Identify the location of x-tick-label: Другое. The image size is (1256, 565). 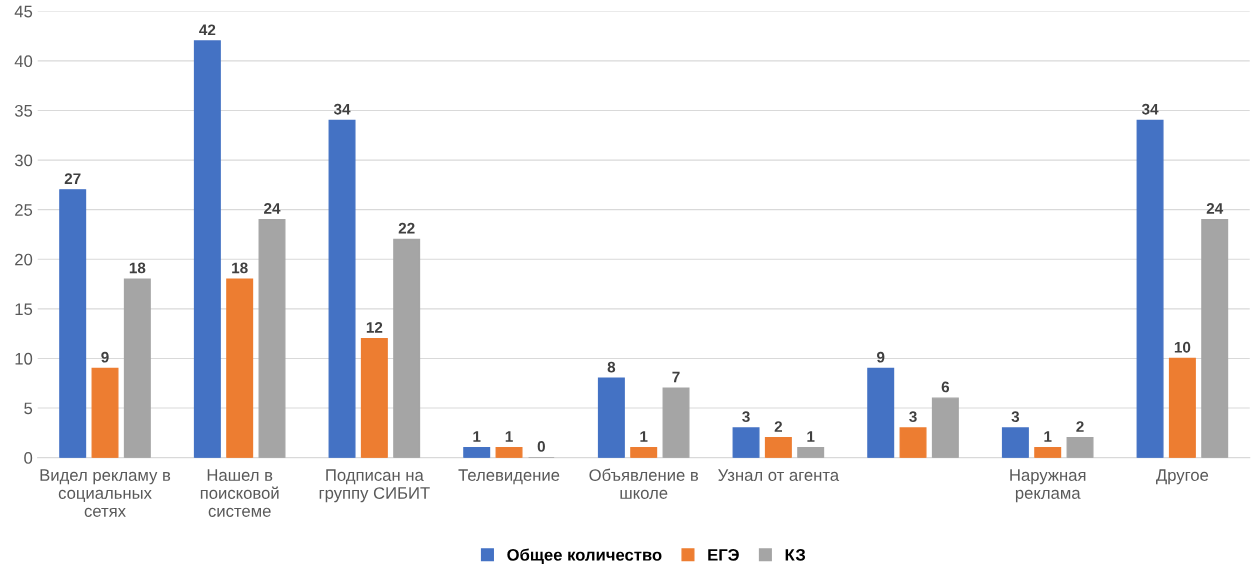
(1182, 477).